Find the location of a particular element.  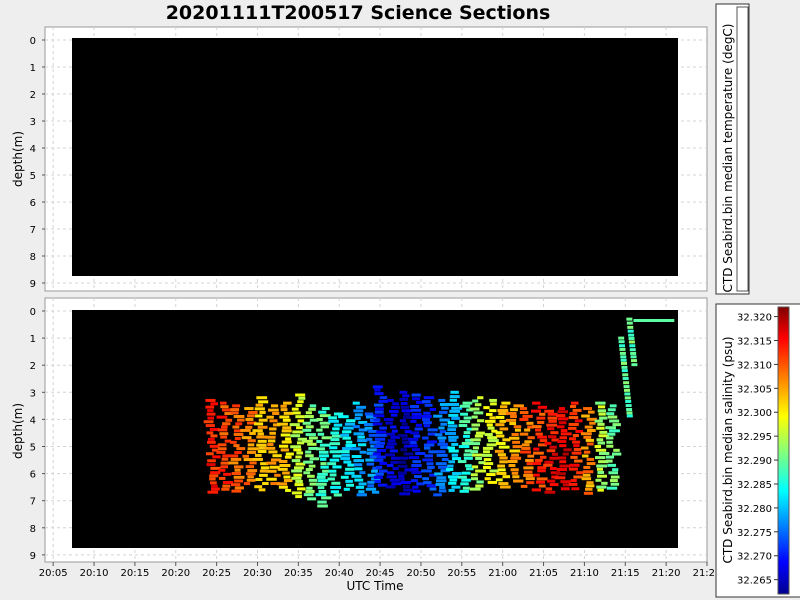

salinity-colorbar-tick-label: 32.310 is located at coordinates (754, 365).